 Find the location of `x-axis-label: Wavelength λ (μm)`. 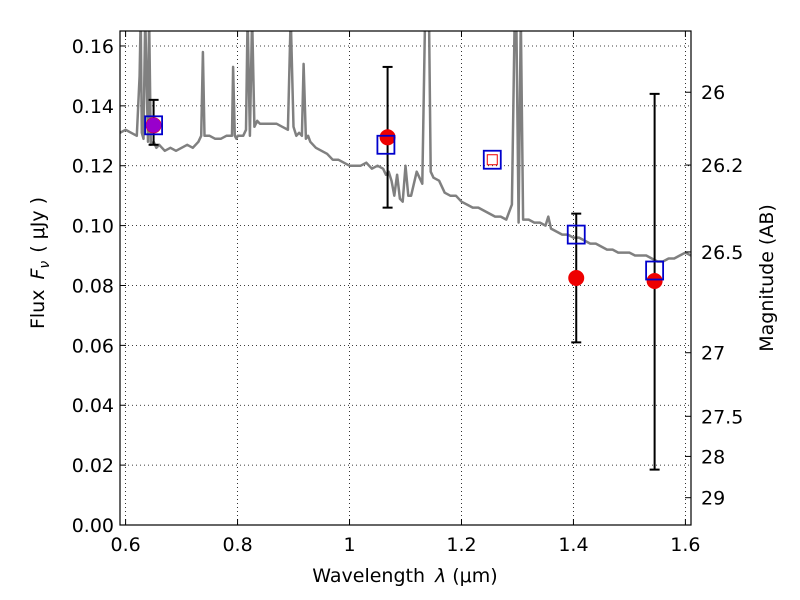

x-axis-label: Wavelength λ (μm) is located at coordinates (404, 576).